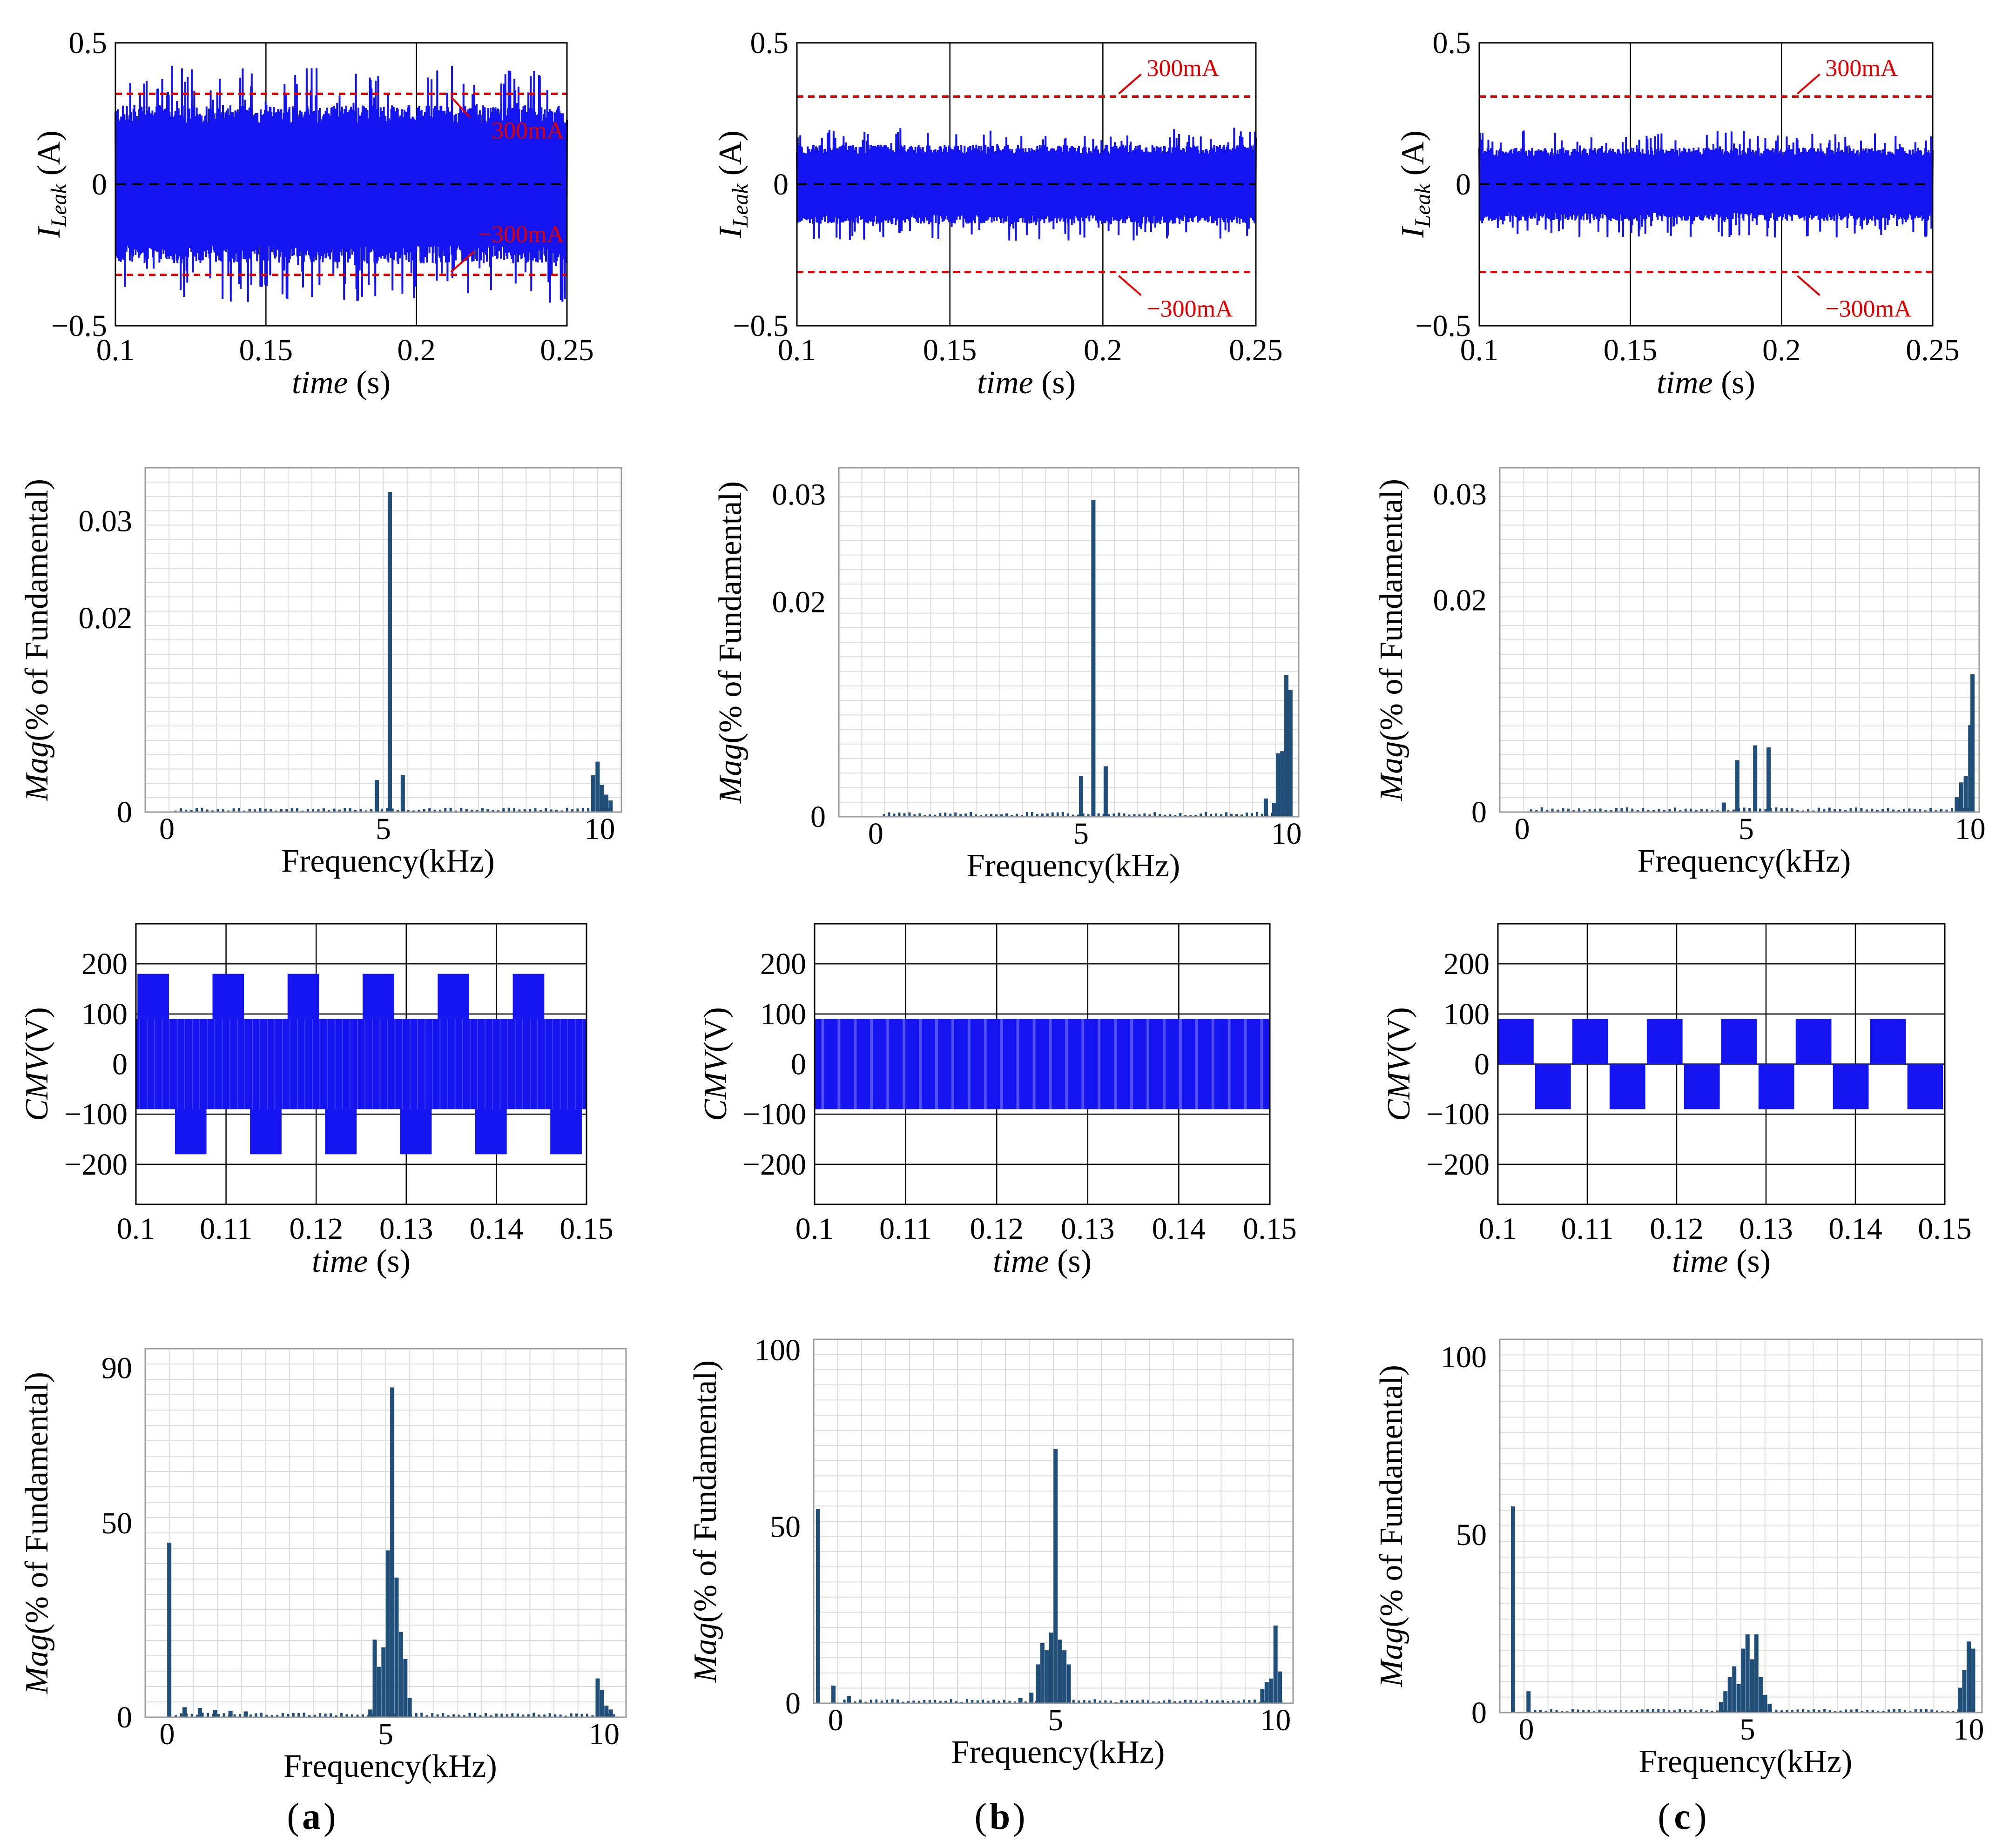 Image resolution: width=2009 pixels, height=1848 pixels. I want to click on cmv-c-ytick: 100, so click(1466, 1014).